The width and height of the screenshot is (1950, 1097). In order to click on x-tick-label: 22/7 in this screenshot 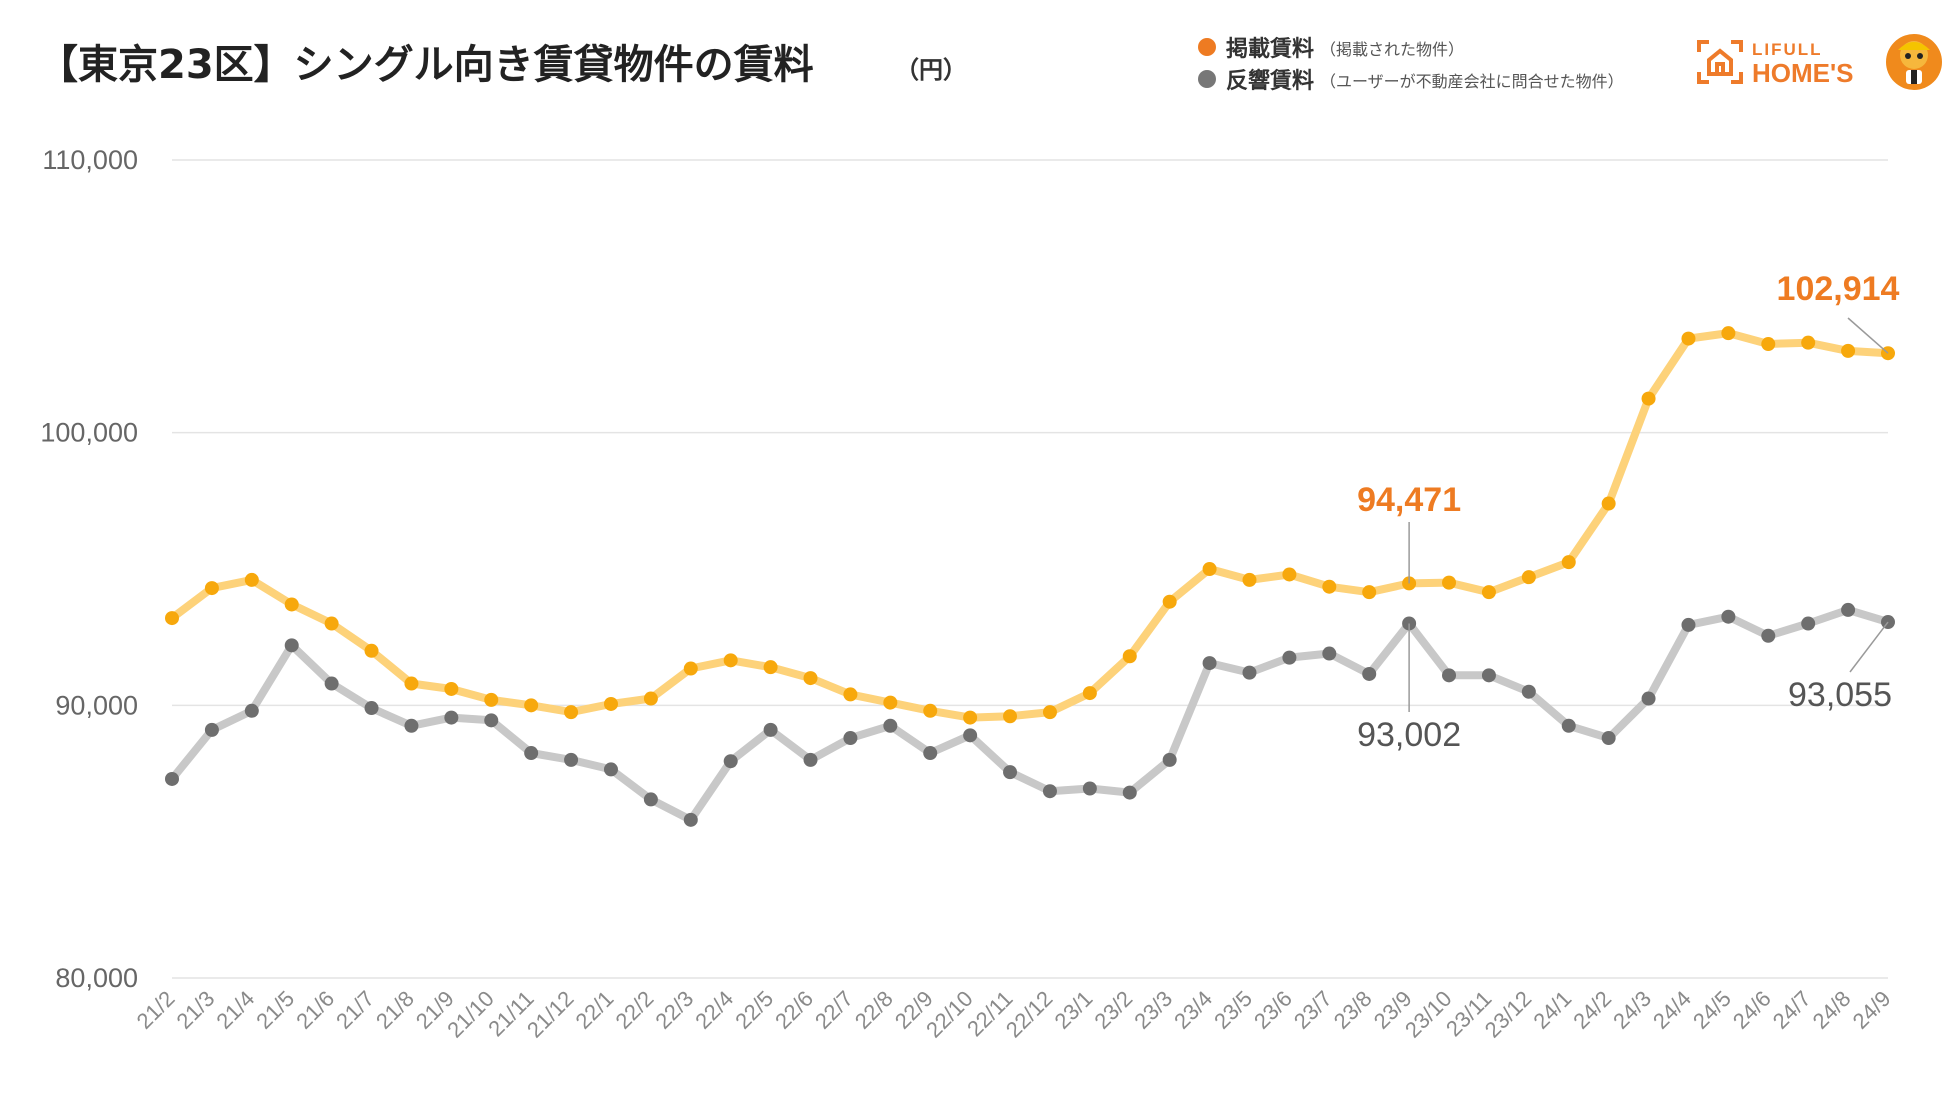, I will do `click(834, 1010)`.